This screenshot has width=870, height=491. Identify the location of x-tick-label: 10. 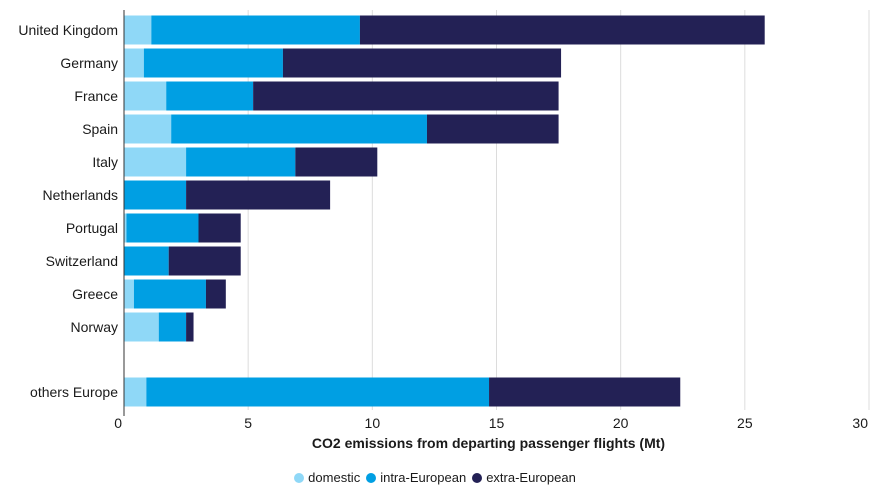
(373, 423).